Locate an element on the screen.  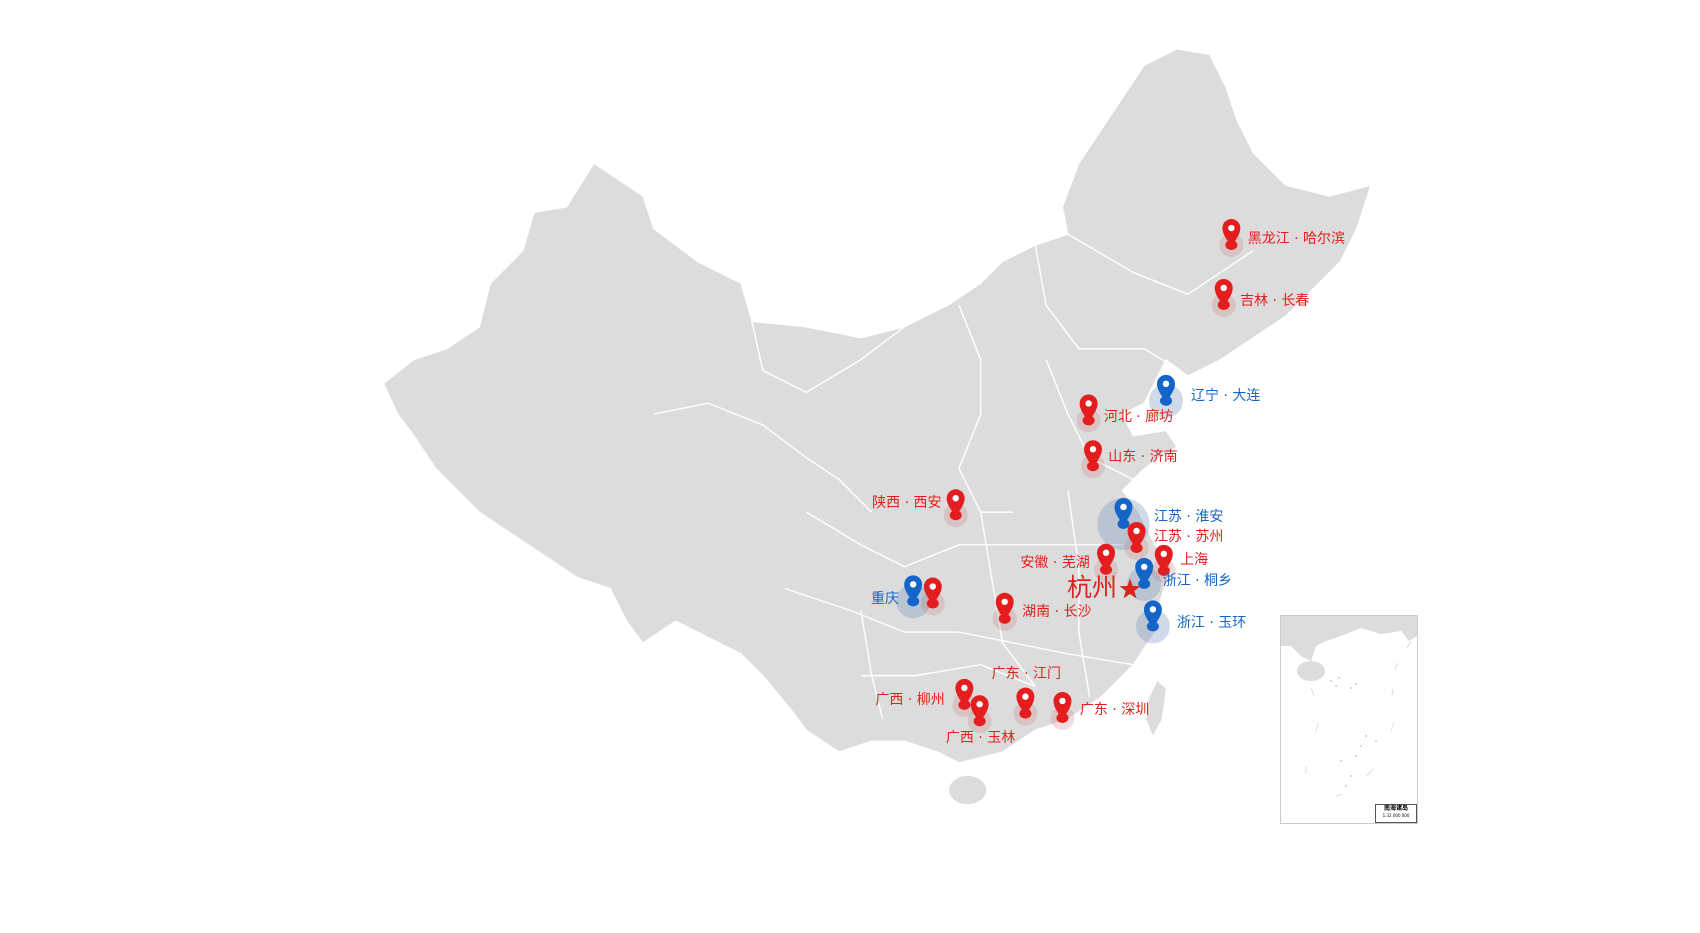
marker-label: 上海 is located at coordinates (1194, 560).